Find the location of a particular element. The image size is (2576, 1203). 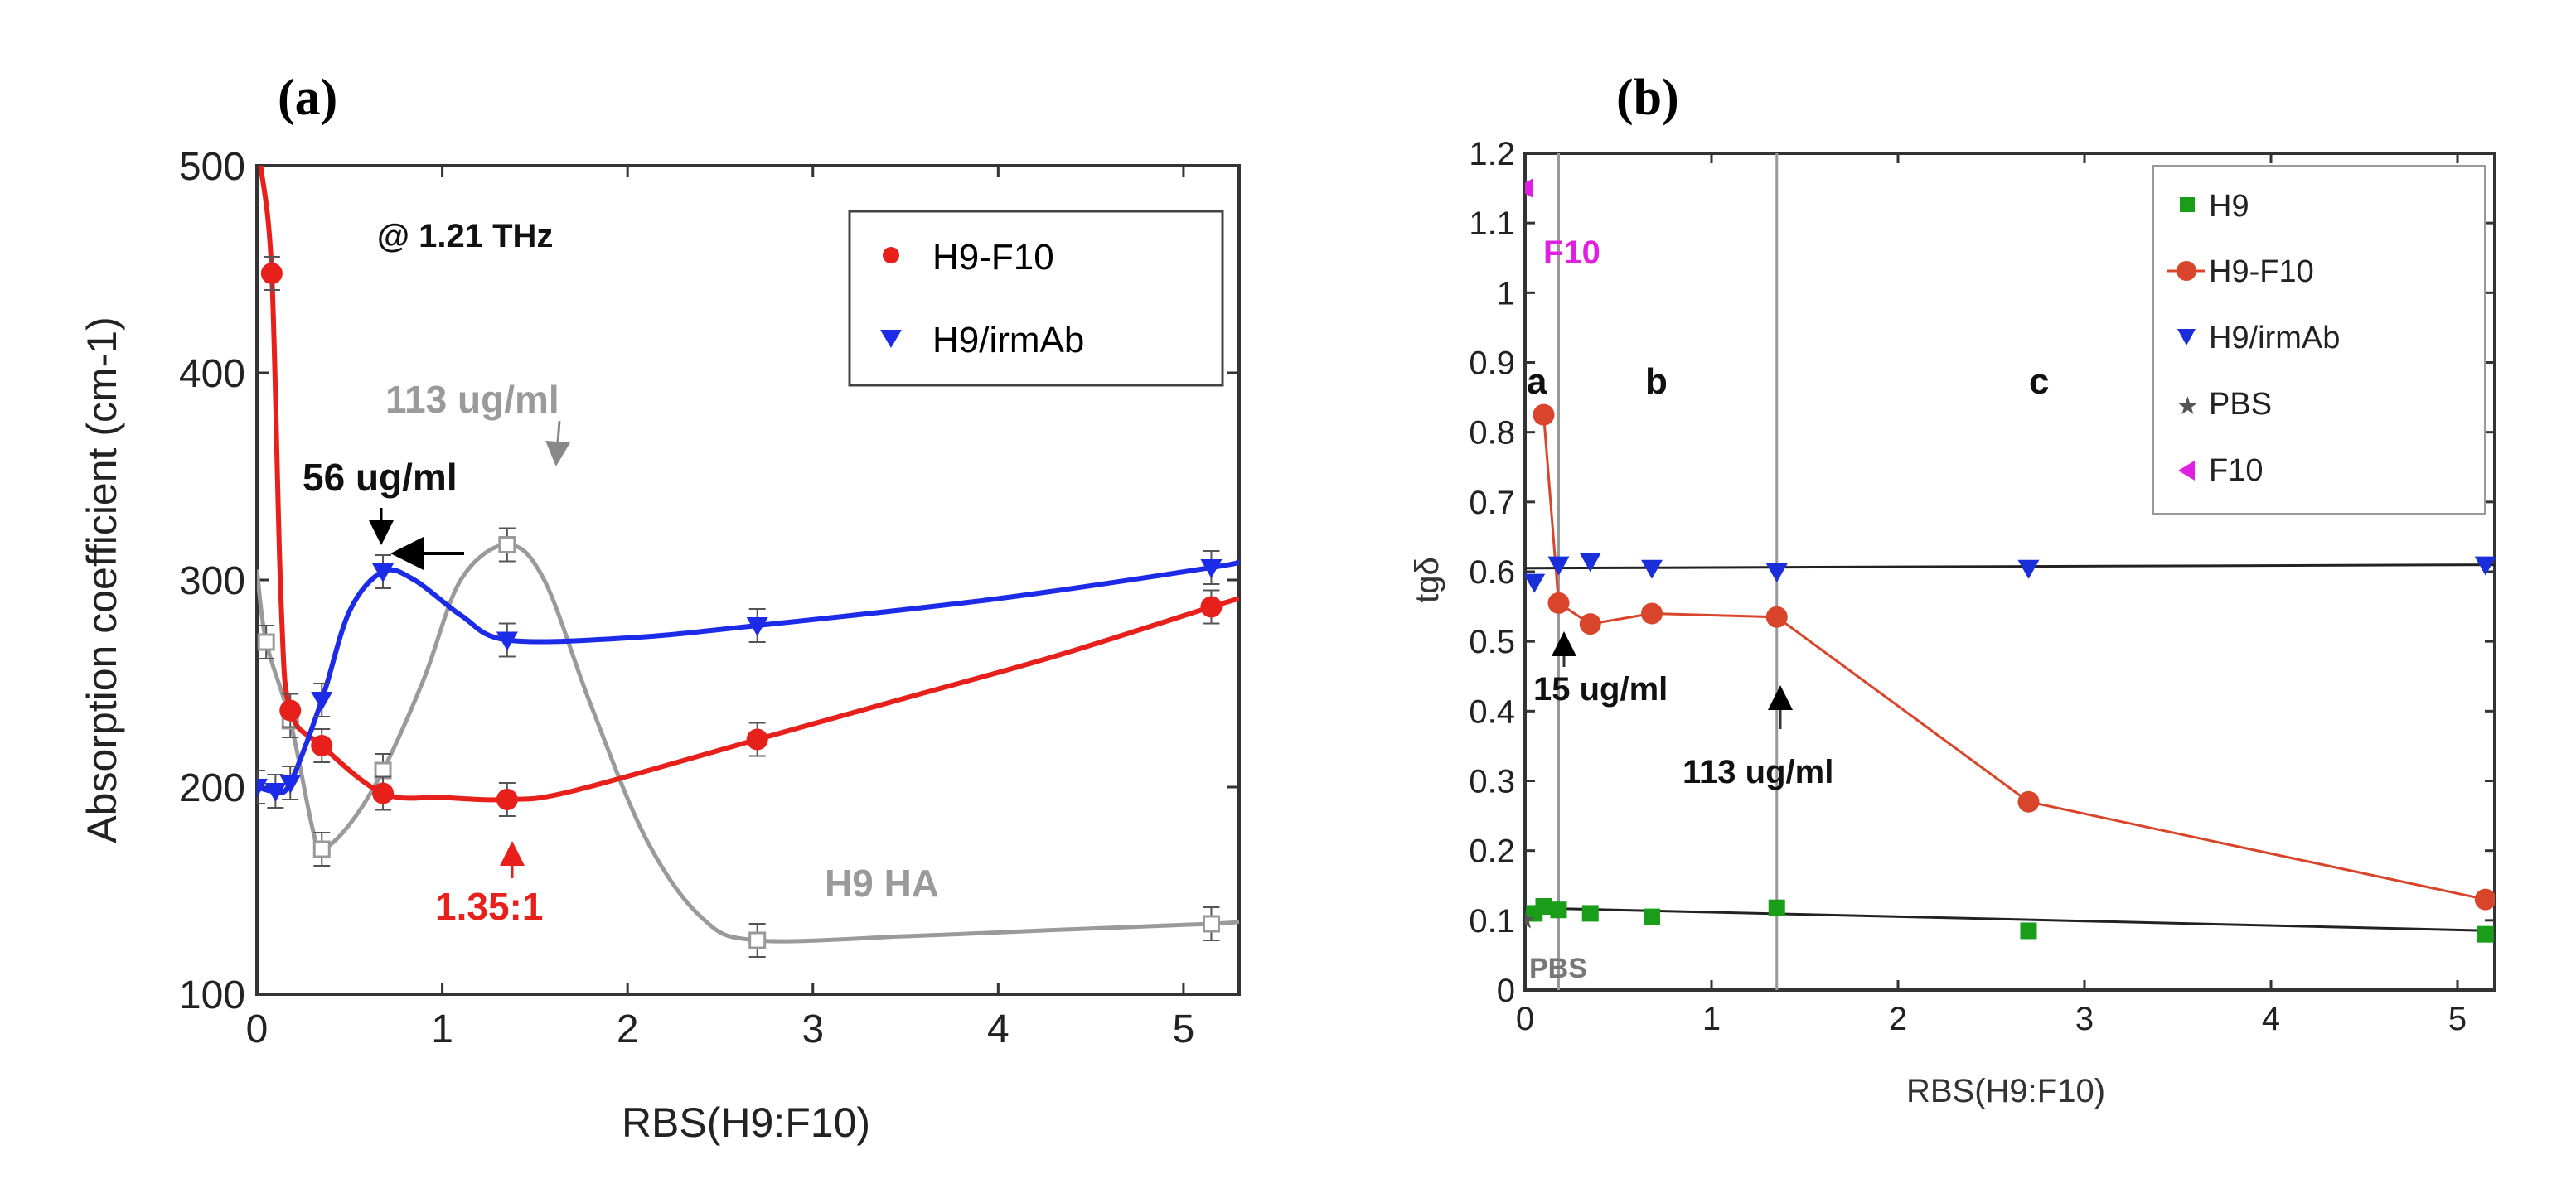

y-tick-label-b: 0.6 is located at coordinates (1492, 572).